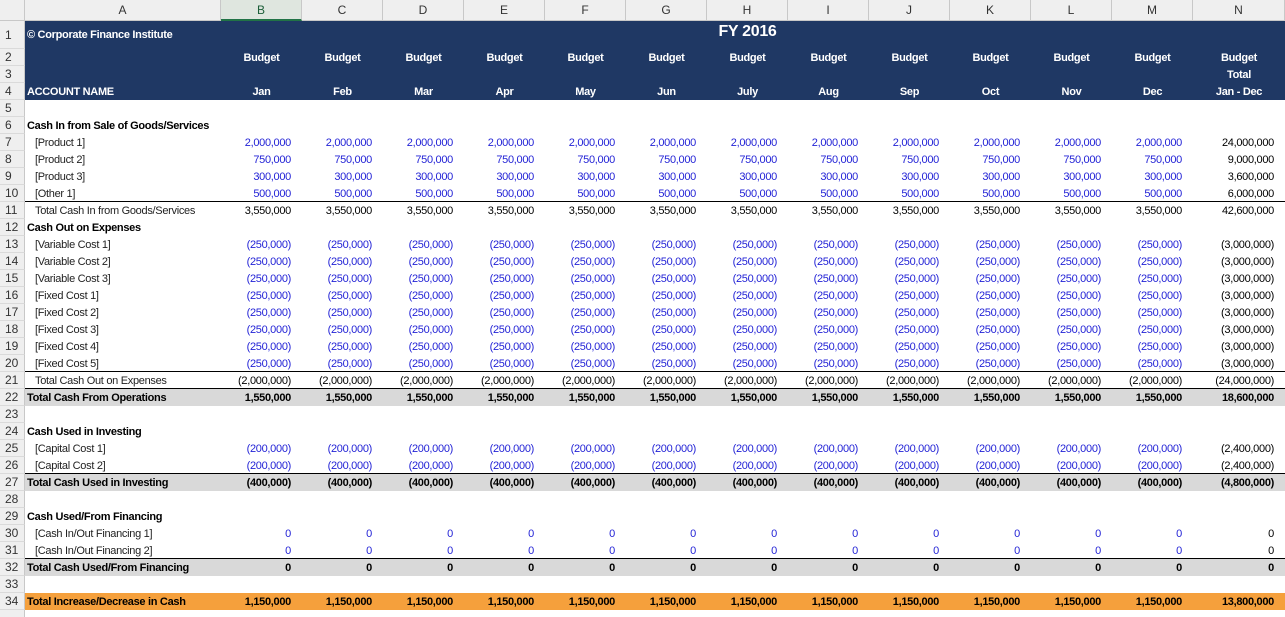 The image size is (1285, 617). What do you see at coordinates (12, 193) in the screenshot?
I see `row-number: 10` at bounding box center [12, 193].